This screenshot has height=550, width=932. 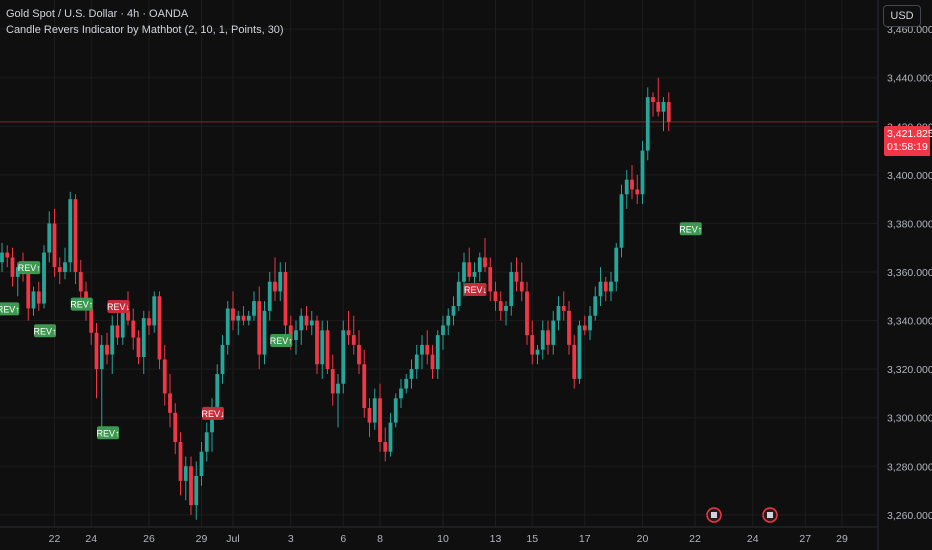 I want to click on symbol-title: Gold Spot / U.S. Dollar · 4h · OANDA, so click(x=97, y=14).